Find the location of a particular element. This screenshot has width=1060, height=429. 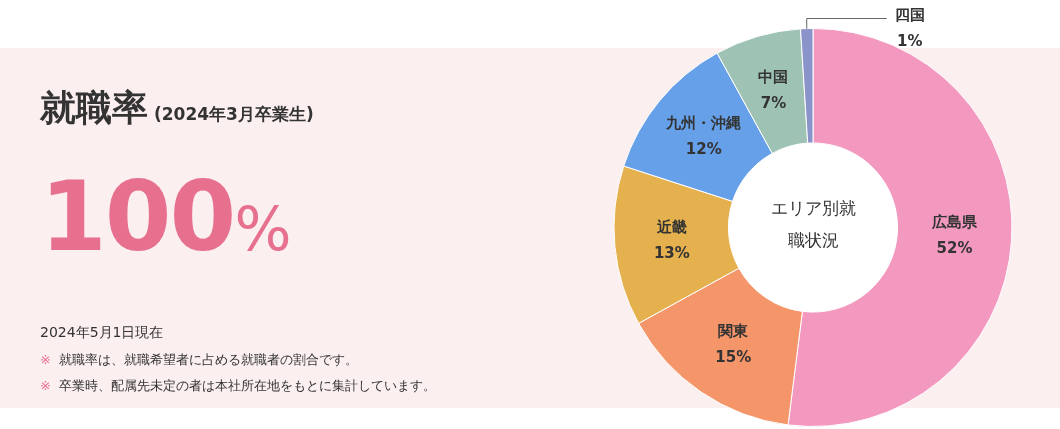

text: ※ 卒業時、配属先未定の者は本社所在地をもとに集計しています。 is located at coordinates (239, 386).